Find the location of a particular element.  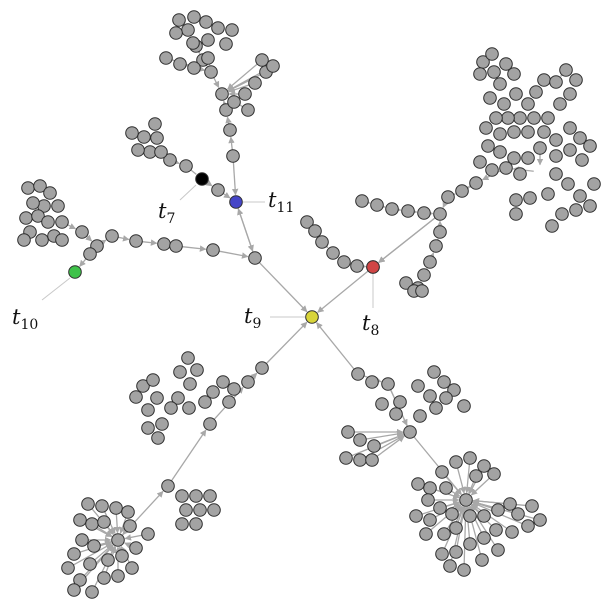

label-t8: t8 is located at coordinates (370, 325).